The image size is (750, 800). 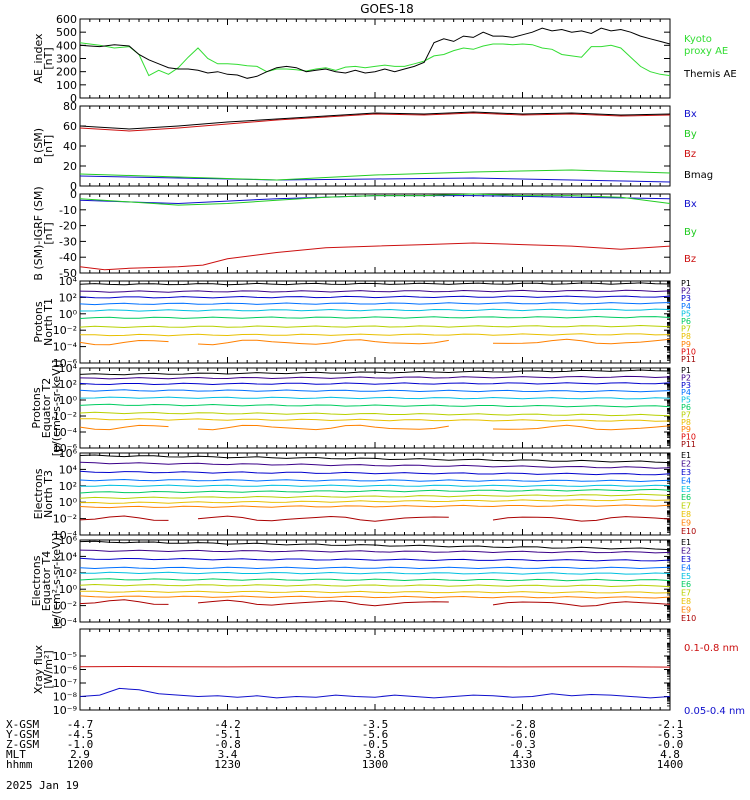 I want to click on footer-value: -2.1, so click(x=670, y=724).